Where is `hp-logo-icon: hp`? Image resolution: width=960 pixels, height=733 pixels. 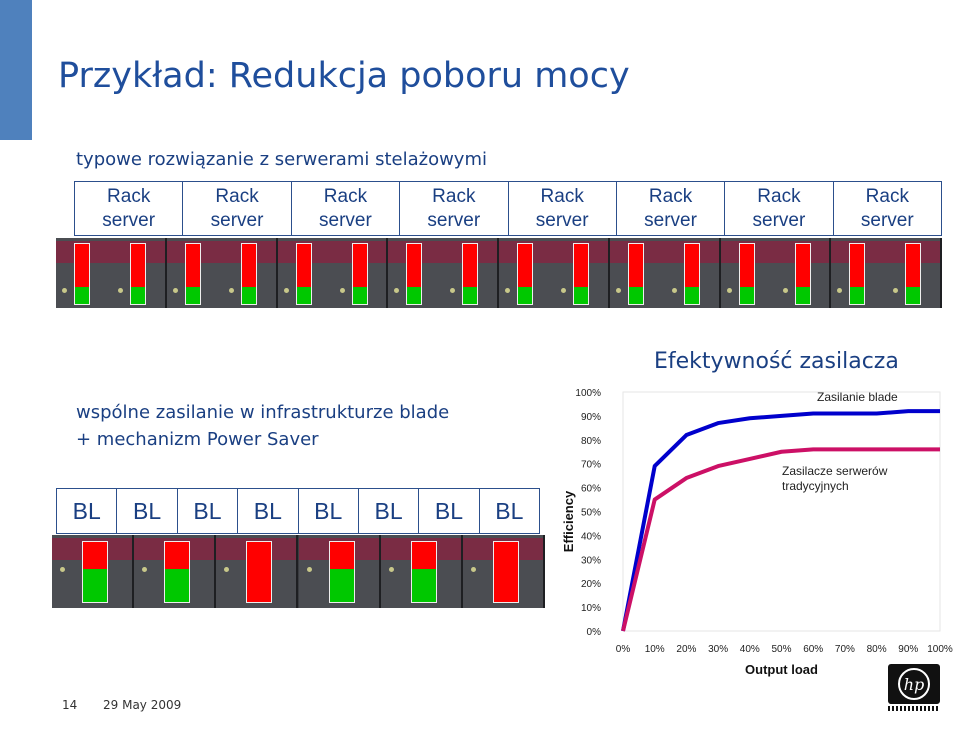 hp-logo-icon: hp is located at coordinates (914, 684).